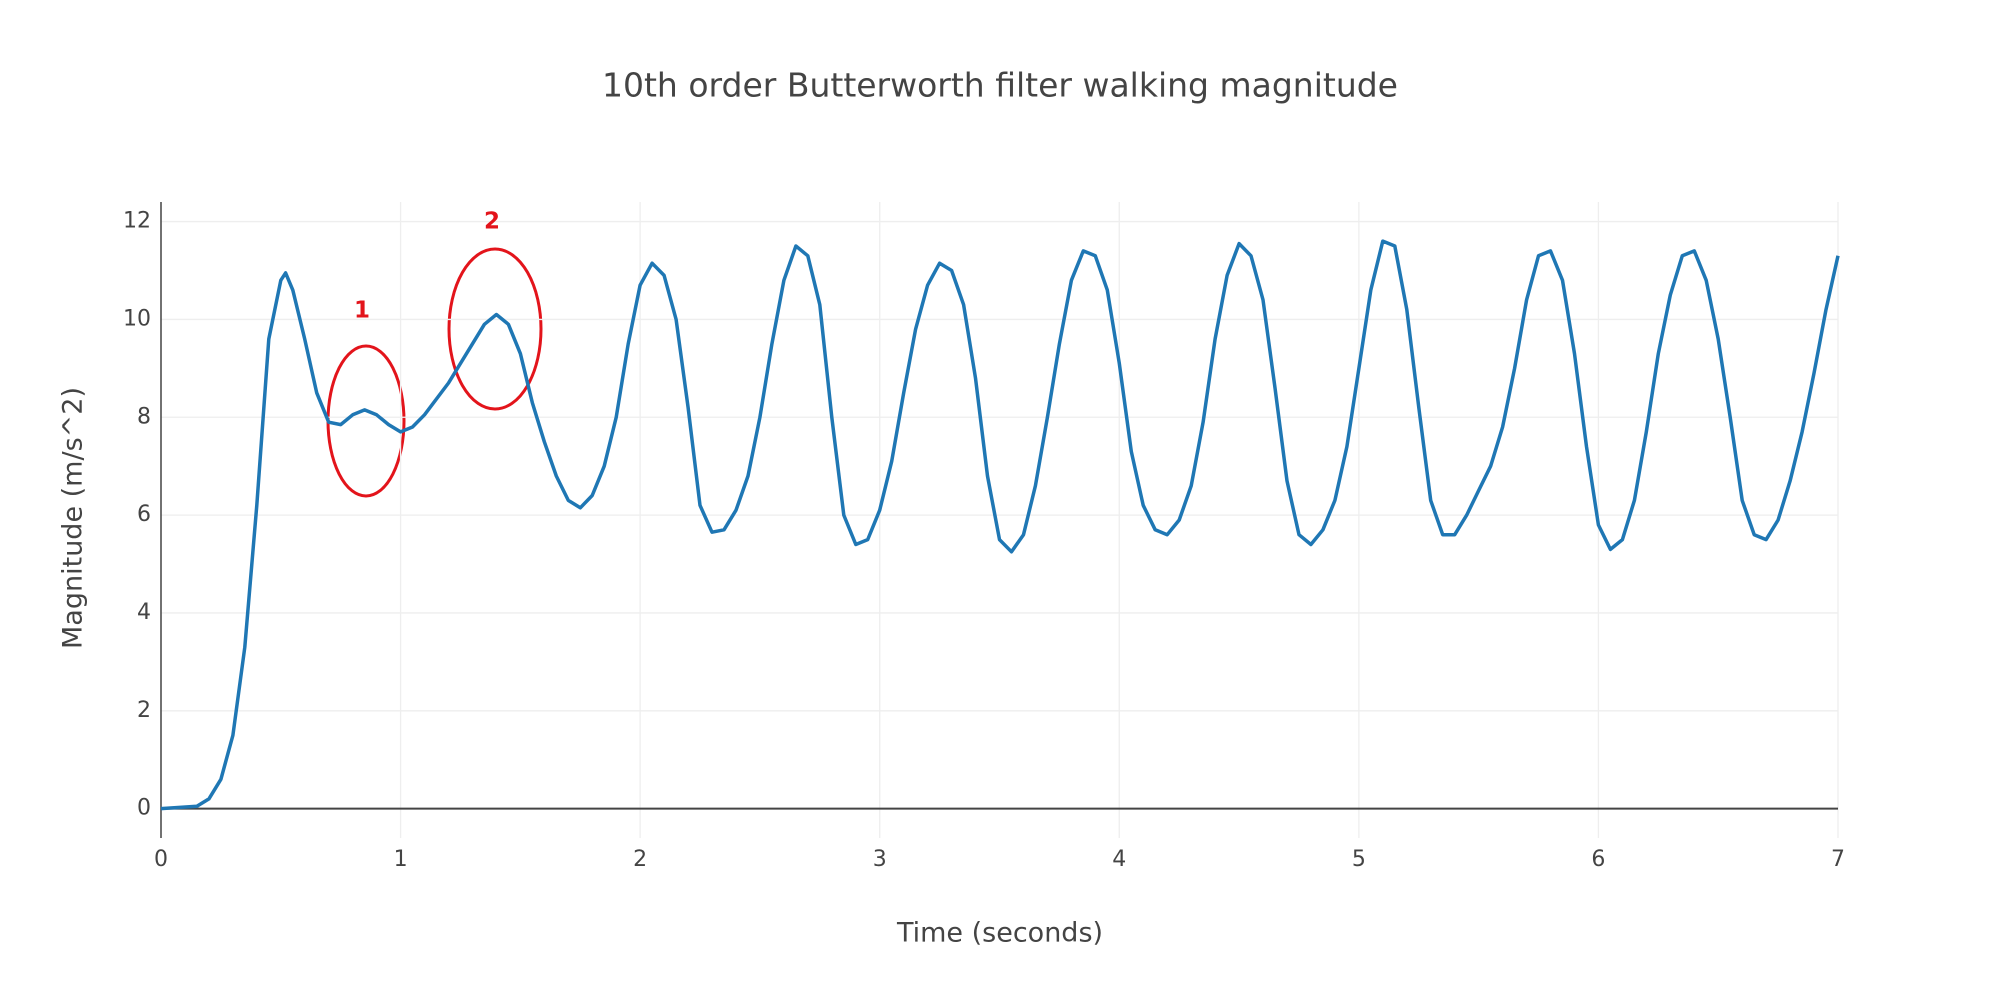  Describe the element at coordinates (1838, 859) in the screenshot. I see `x-tick-label: 7` at that location.